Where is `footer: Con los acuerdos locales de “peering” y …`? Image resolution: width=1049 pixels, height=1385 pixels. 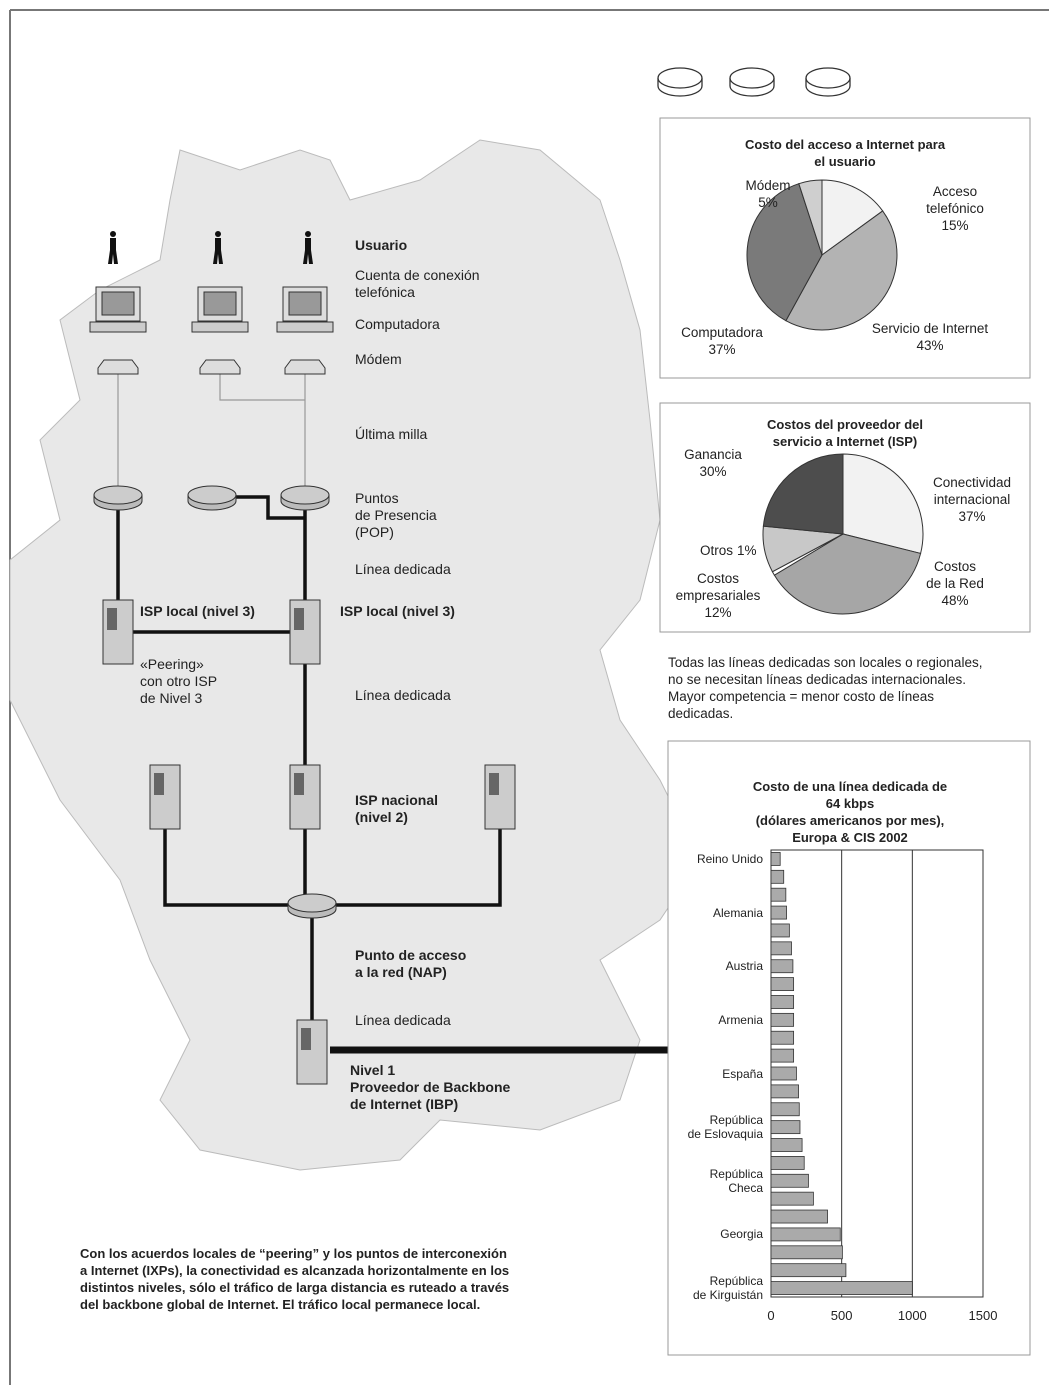
footer: Con los acuerdos locales de “peering” y … is located at coordinates (295, 1279).